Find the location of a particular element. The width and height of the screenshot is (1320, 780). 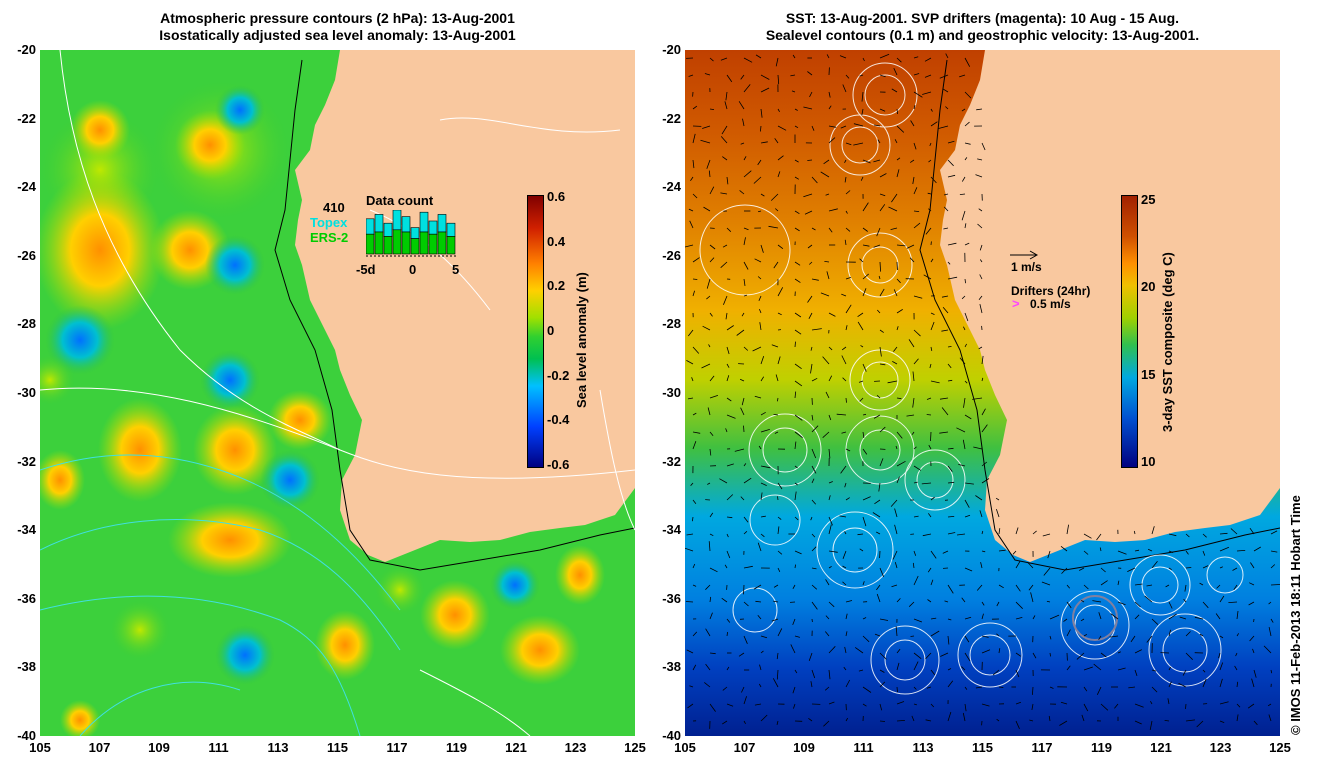

right-lon-label: 123 is located at coordinates (1220, 747).